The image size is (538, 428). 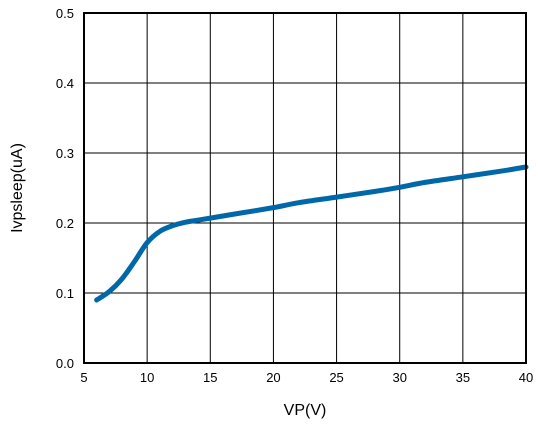 What do you see at coordinates (65, 293) in the screenshot?
I see `y-tick-label: 0.1` at bounding box center [65, 293].